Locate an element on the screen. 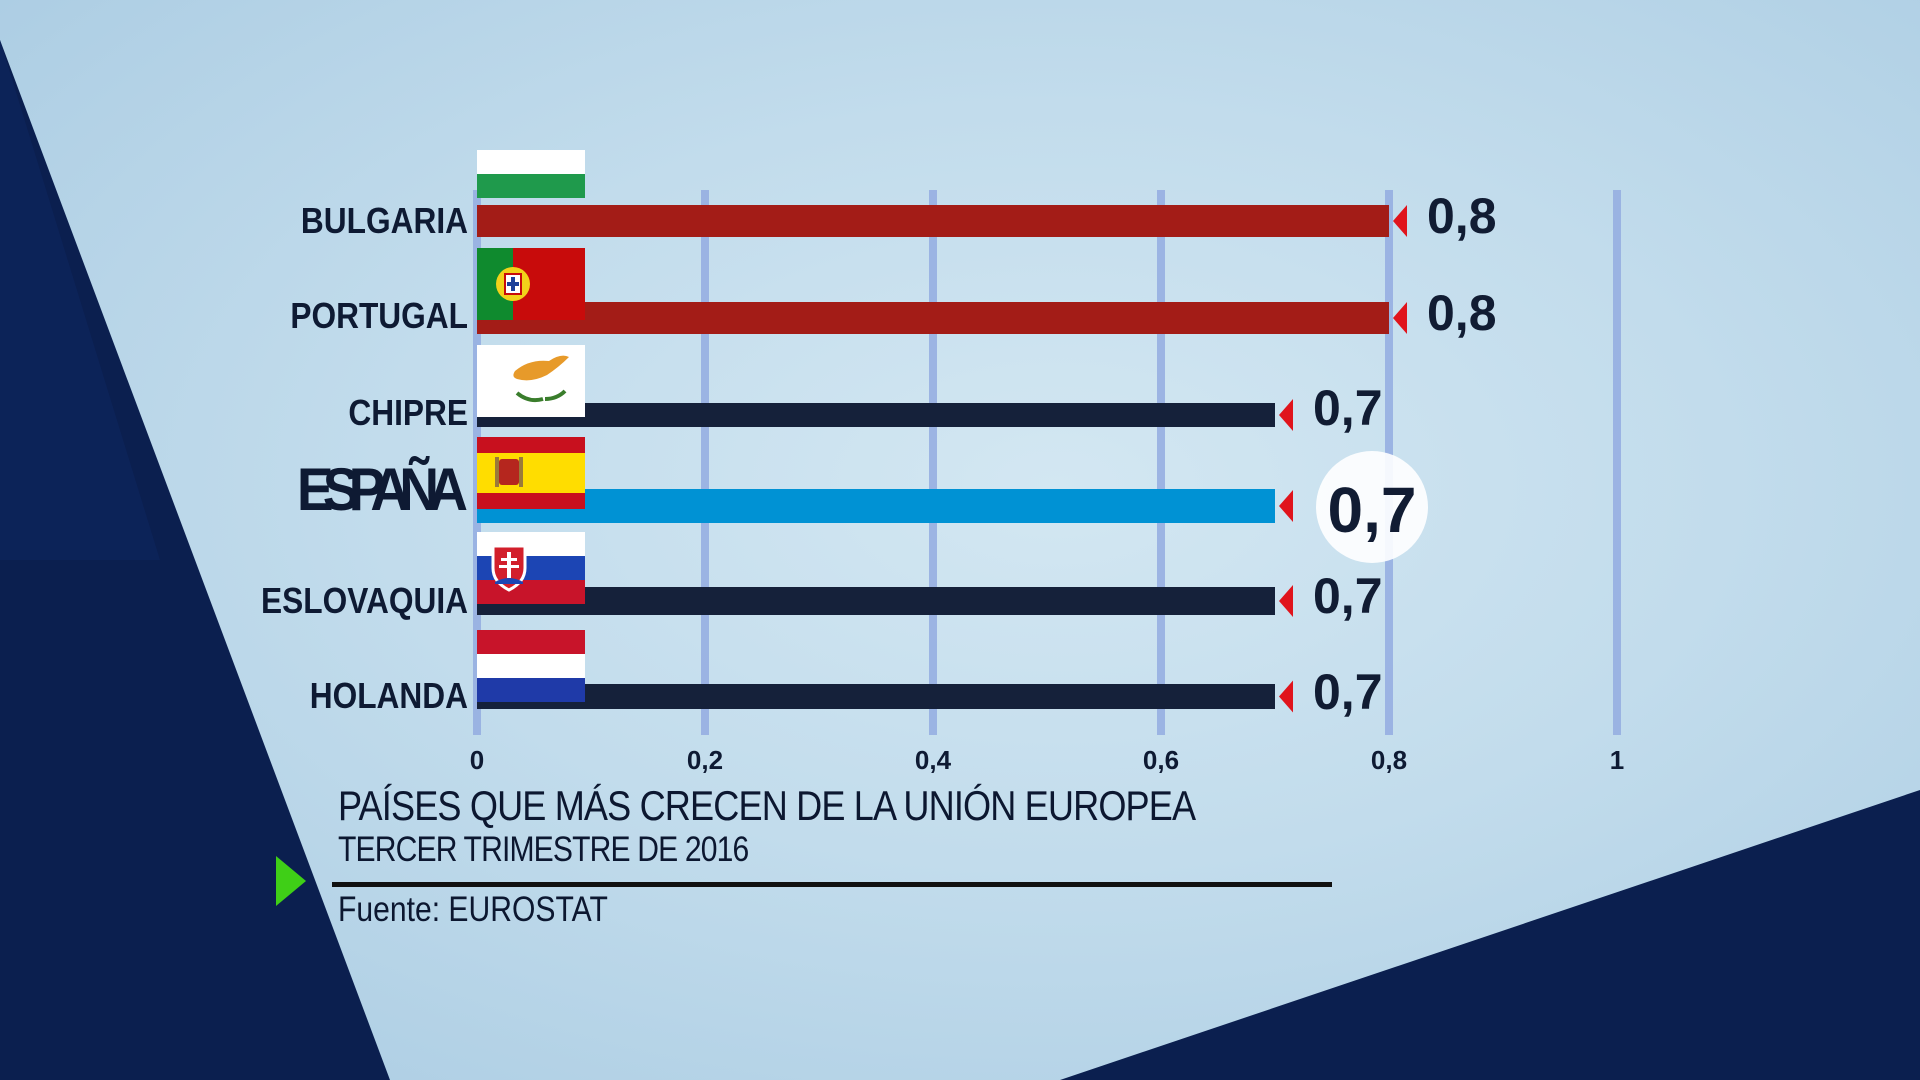  category-label: HOLANDA is located at coordinates (389, 696).